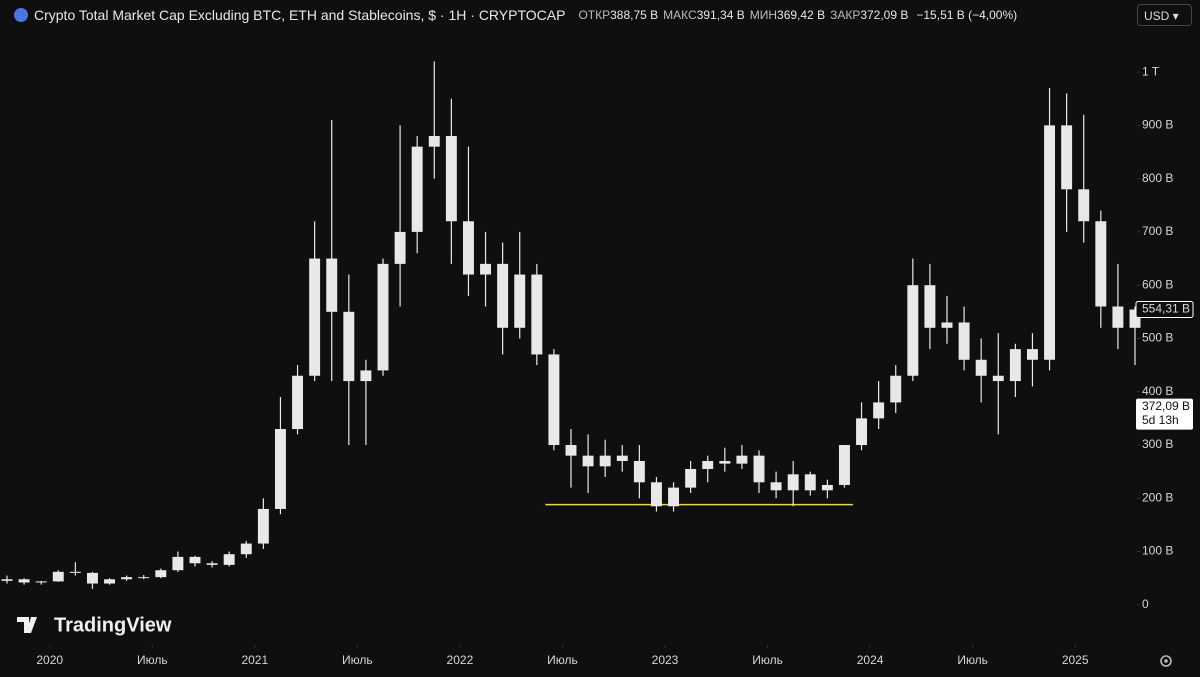  What do you see at coordinates (1157, 391) in the screenshot?
I see `y-tick-label: 400 B` at bounding box center [1157, 391].